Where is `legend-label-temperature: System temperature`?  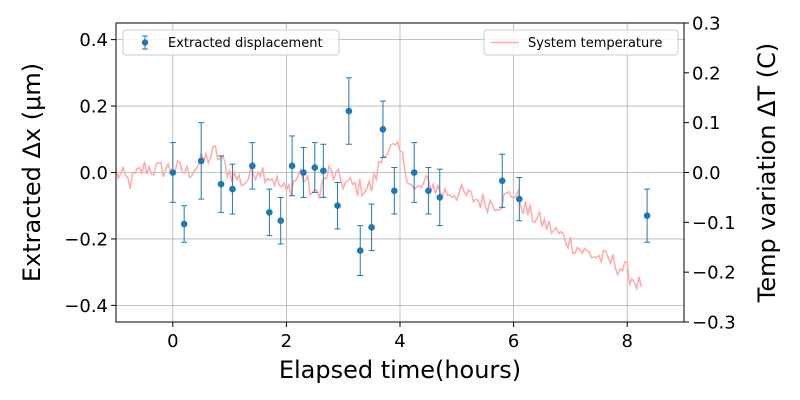
legend-label-temperature: System temperature is located at coordinates (595, 43).